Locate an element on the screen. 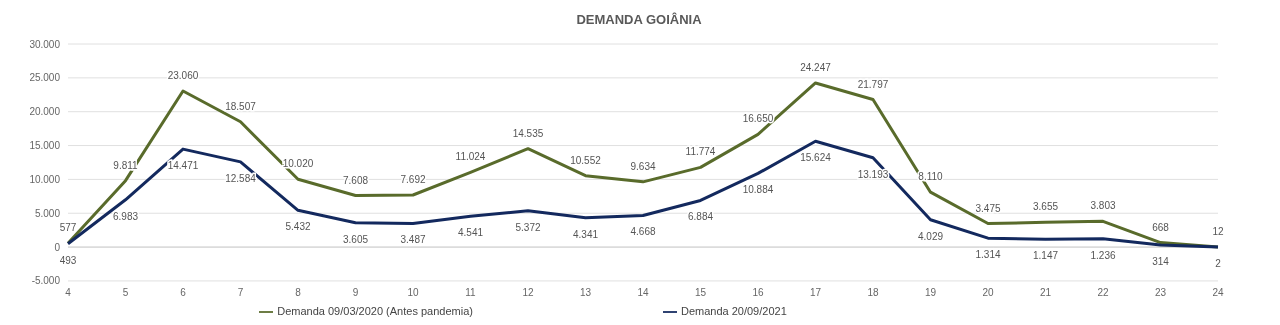  x-tick-label: 20 is located at coordinates (988, 293).